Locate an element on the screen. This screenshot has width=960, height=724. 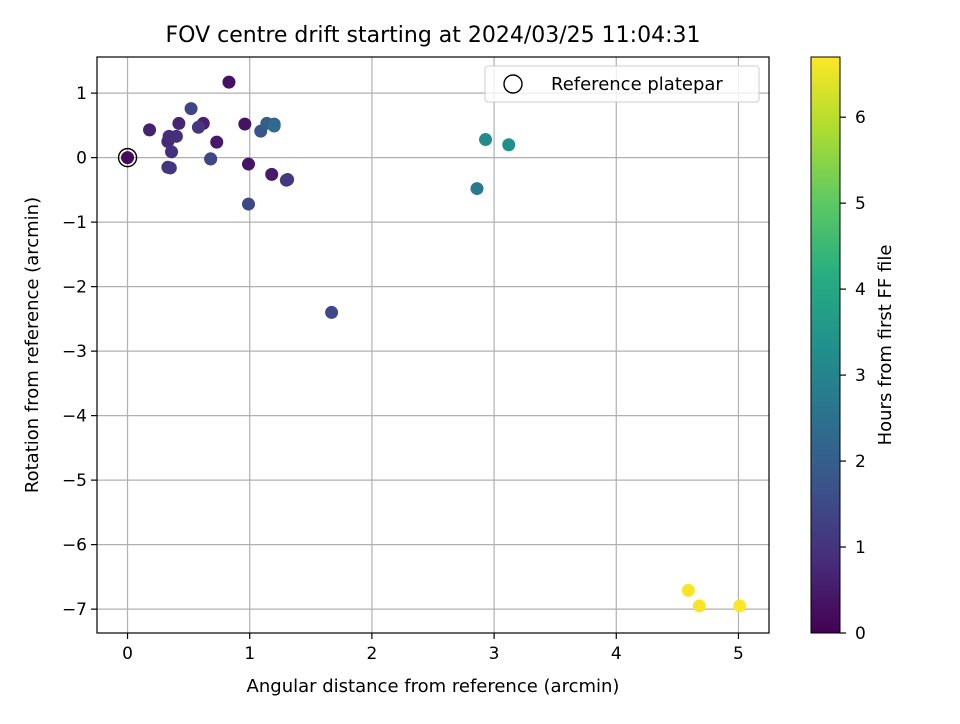
colorbar-tick-label: 3 is located at coordinates (860, 376).